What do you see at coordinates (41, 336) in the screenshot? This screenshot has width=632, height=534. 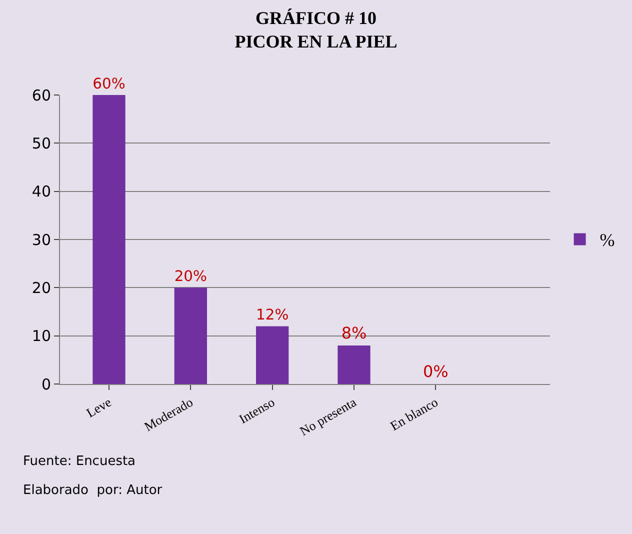 I see `y-tick-label: 10` at bounding box center [41, 336].